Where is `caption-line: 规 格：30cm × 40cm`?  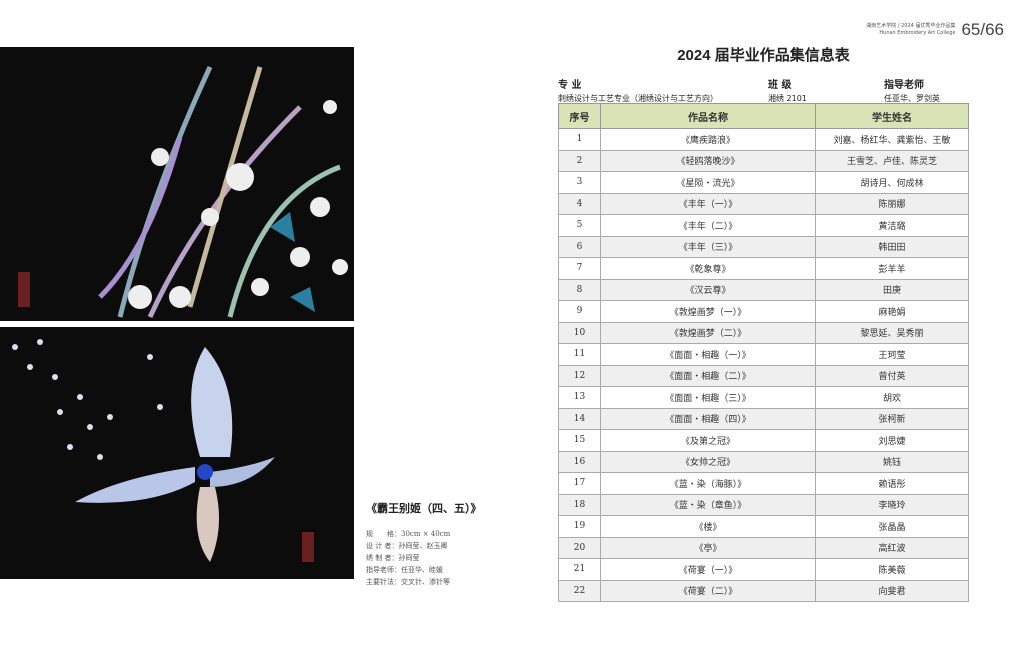 caption-line: 规 格：30cm × 40cm is located at coordinates (408, 534).